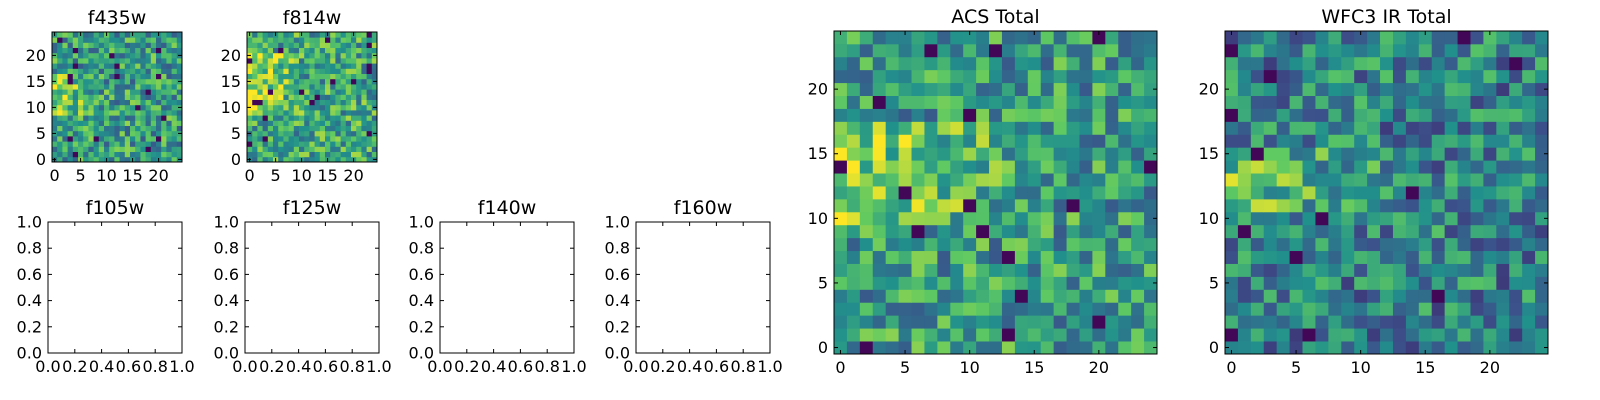 The height and width of the screenshot is (400, 1600). What do you see at coordinates (115, 208) in the screenshot?
I see `panel-title: f105w` at bounding box center [115, 208].